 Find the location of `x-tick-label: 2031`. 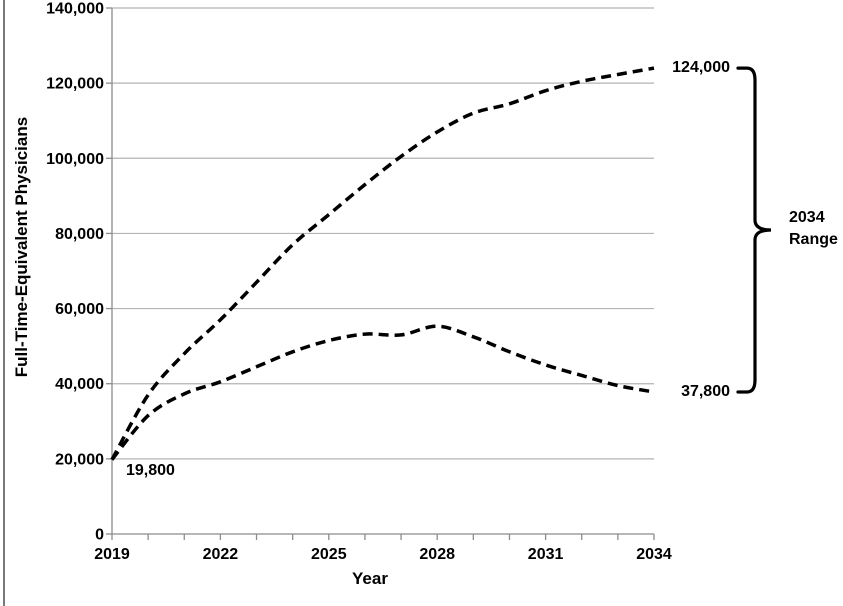

x-tick-label: 2031 is located at coordinates (546, 554).